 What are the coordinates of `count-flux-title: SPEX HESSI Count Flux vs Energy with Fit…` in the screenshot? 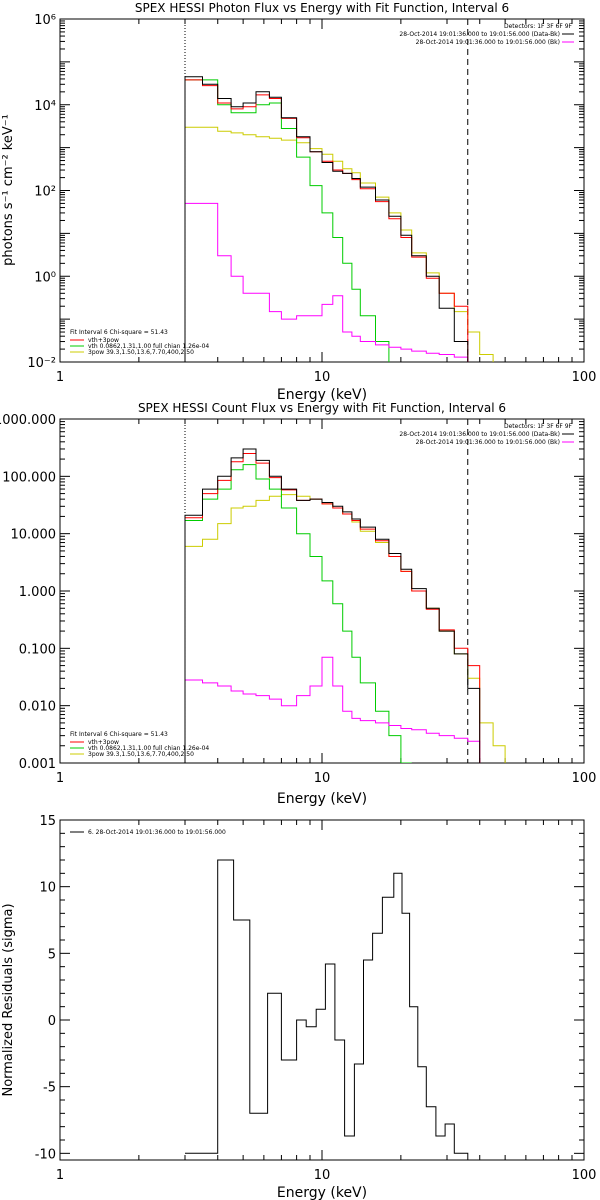 It's located at (322, 408).